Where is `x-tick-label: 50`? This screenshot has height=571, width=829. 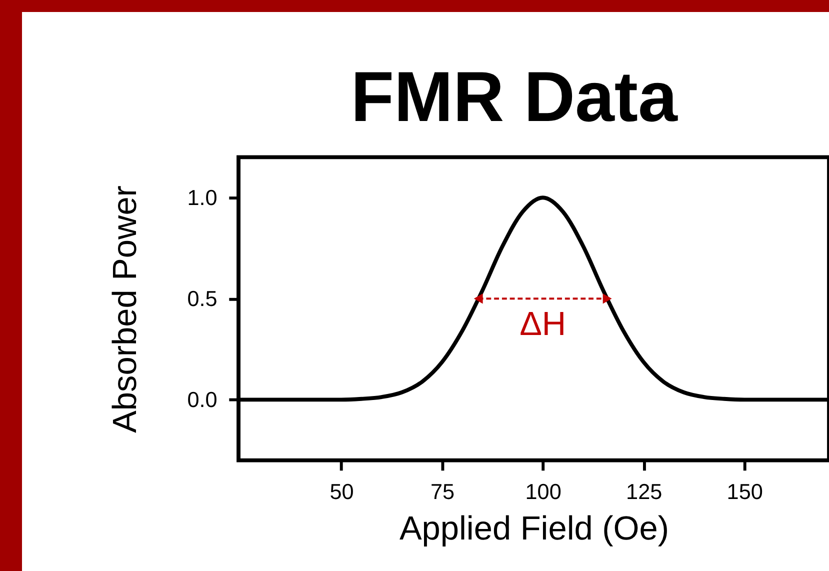 x-tick-label: 50 is located at coordinates (342, 491).